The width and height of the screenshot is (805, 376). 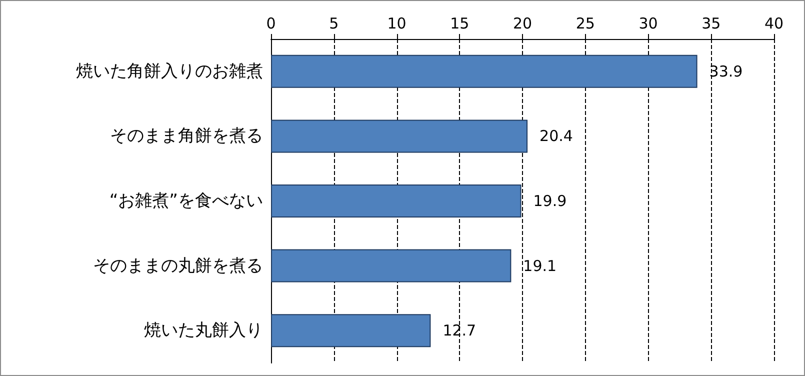 What do you see at coordinates (522, 23) in the screenshot?
I see `x-tick-label: 20` at bounding box center [522, 23].